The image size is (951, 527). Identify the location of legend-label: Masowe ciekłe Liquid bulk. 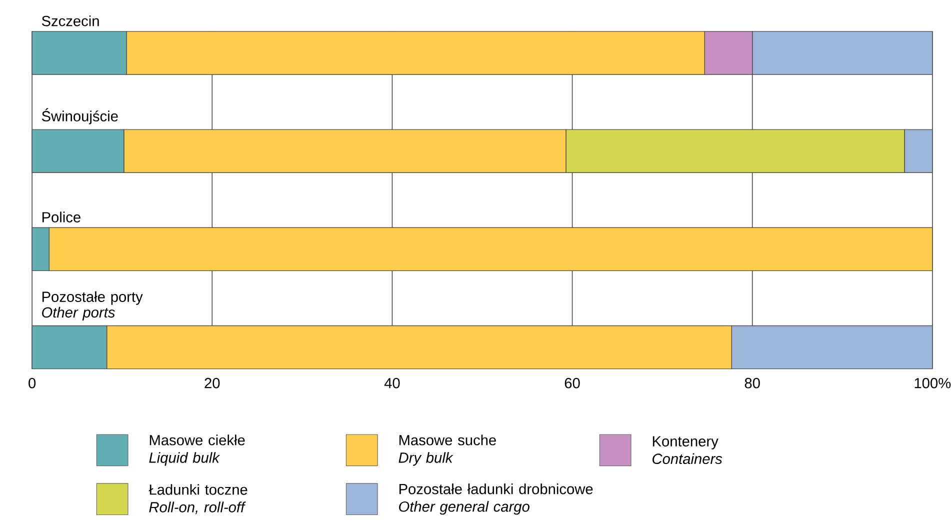
(197, 450).